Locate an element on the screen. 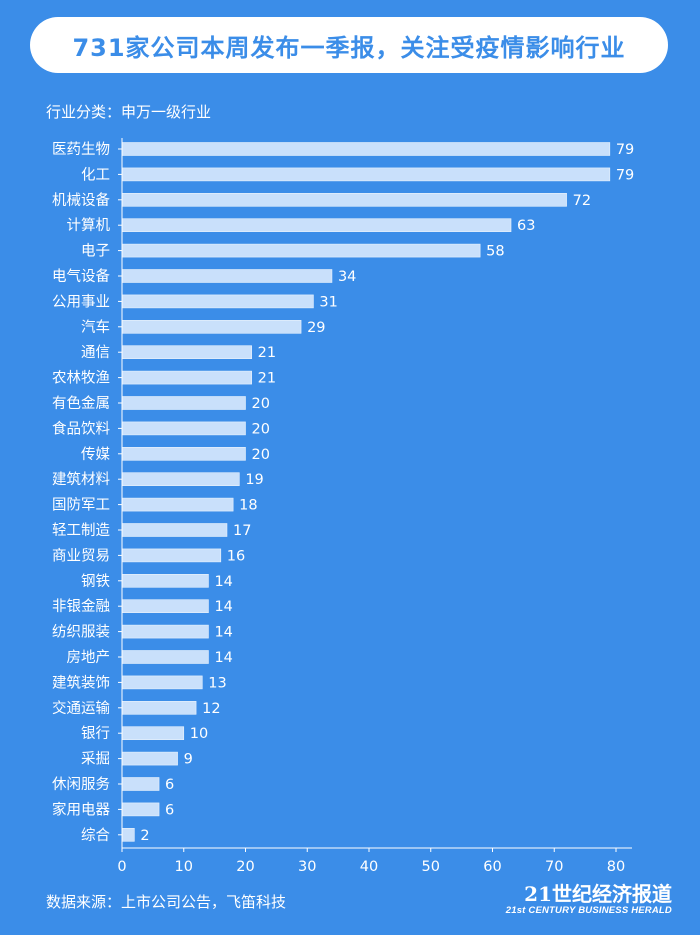 The height and width of the screenshot is (935, 700). x-tick-label: 30 is located at coordinates (307, 867).